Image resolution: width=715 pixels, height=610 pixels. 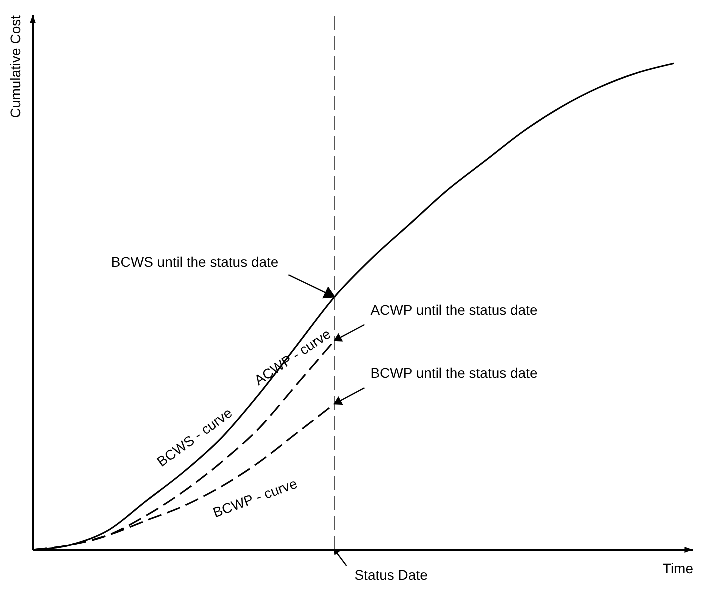 What do you see at coordinates (255, 498) in the screenshot?
I see `text: BCWP - curve` at bounding box center [255, 498].